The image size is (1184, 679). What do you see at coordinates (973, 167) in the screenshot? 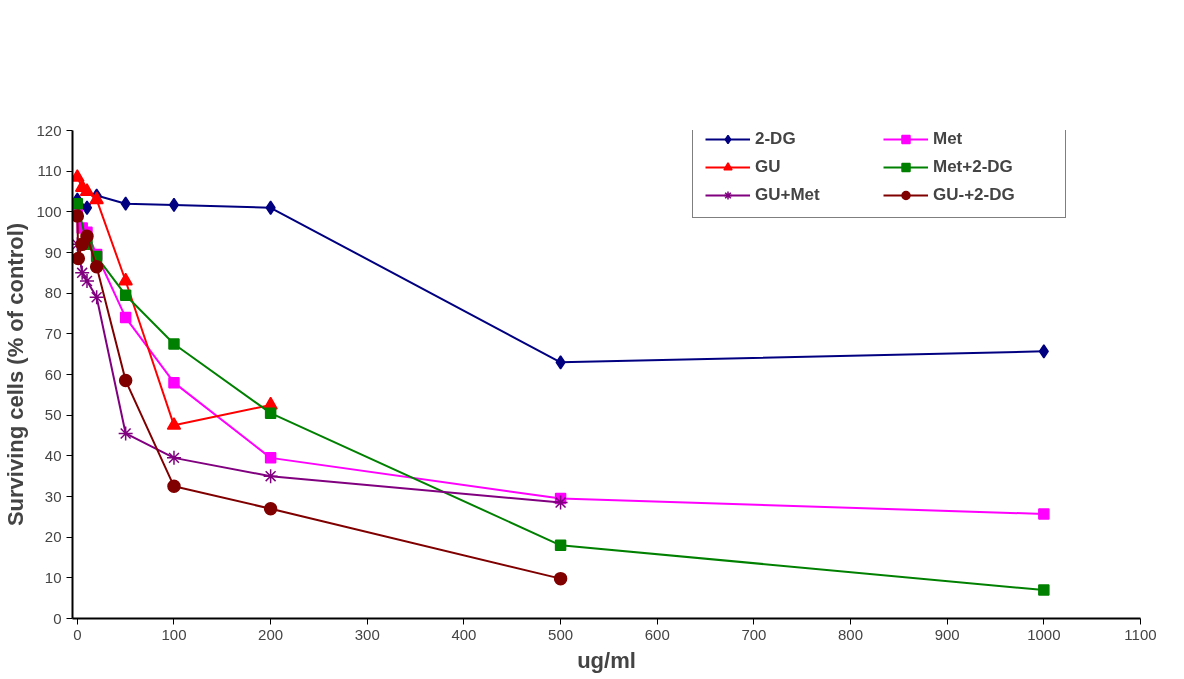
I see `legend-label: Met+2-DG` at bounding box center [973, 167].